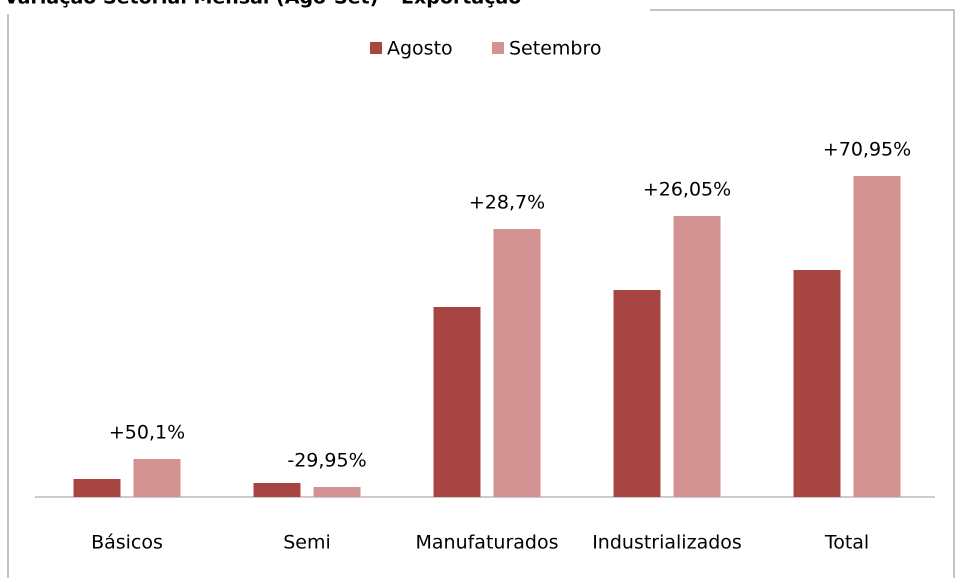 This screenshot has width=955, height=578. I want to click on x-tick-label: Manufaturados, so click(487, 543).